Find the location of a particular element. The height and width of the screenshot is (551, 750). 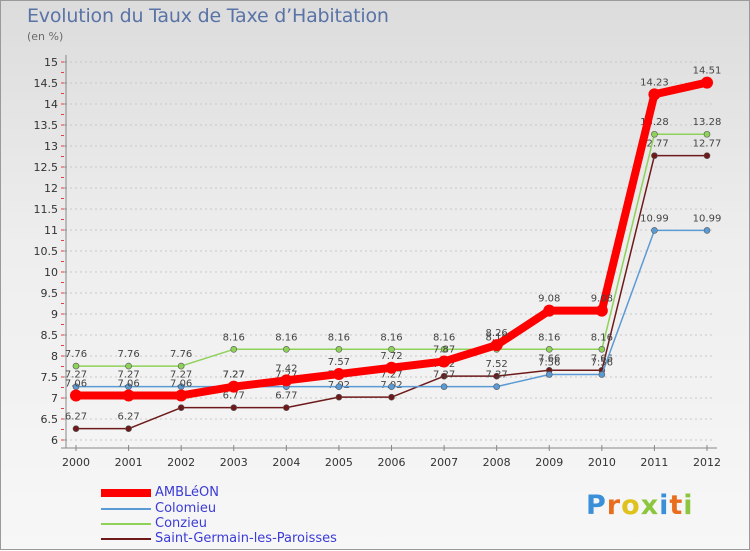

y-tick-label: 14 is located at coordinates (51, 104).